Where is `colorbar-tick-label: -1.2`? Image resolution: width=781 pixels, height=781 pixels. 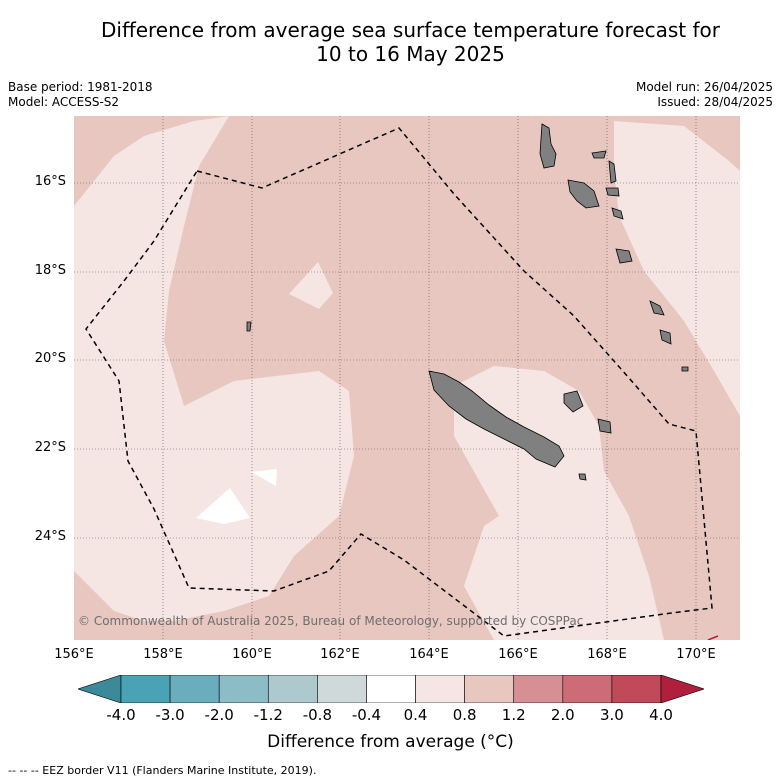
colorbar-tick-label: -1.2 is located at coordinates (268, 715).